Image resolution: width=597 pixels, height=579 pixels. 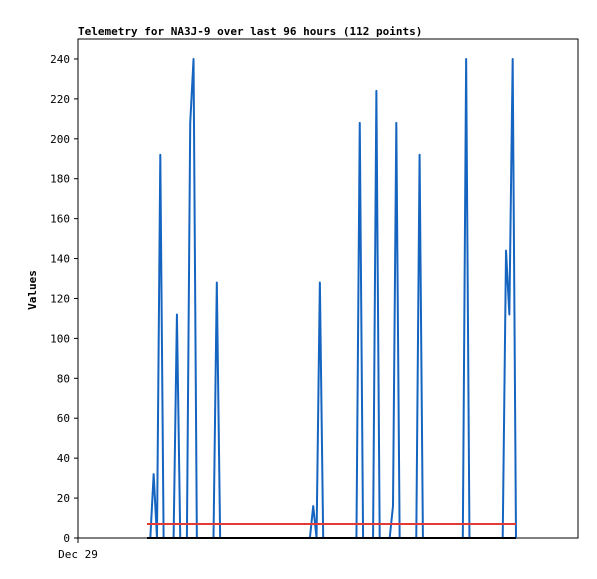 What do you see at coordinates (60, 259) in the screenshot?
I see `y-tick-label: 140` at bounding box center [60, 259].